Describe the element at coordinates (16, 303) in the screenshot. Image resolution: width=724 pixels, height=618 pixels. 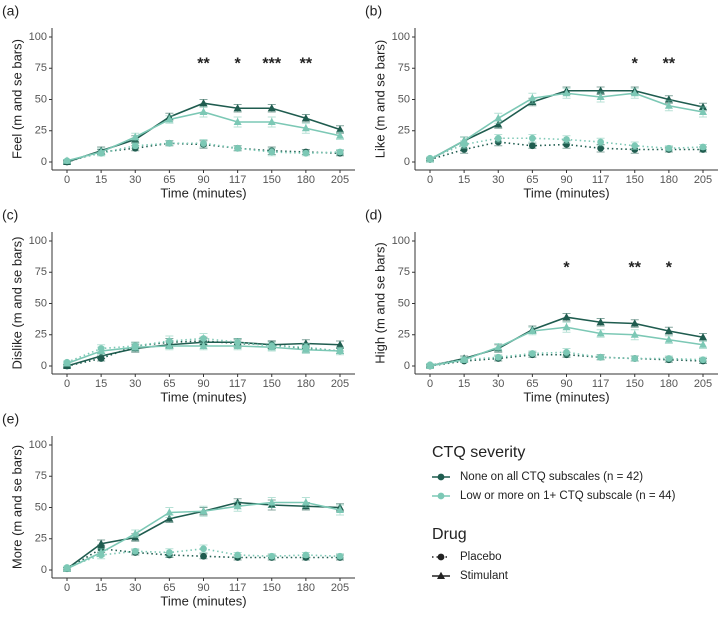
I see `y-axis-label: Dislike (m and se bars)` at that location.